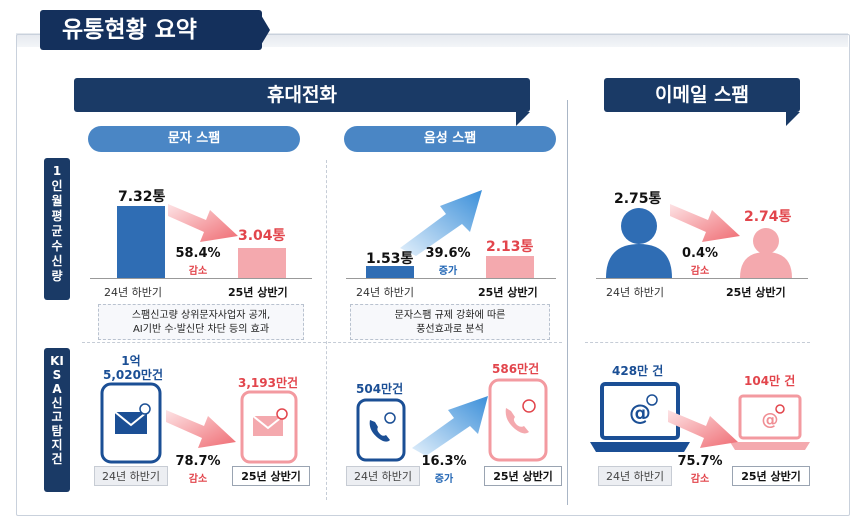 The height and width of the screenshot is (516, 865). I want to click on email-section-title: 이메일 스팸, so click(702, 95).